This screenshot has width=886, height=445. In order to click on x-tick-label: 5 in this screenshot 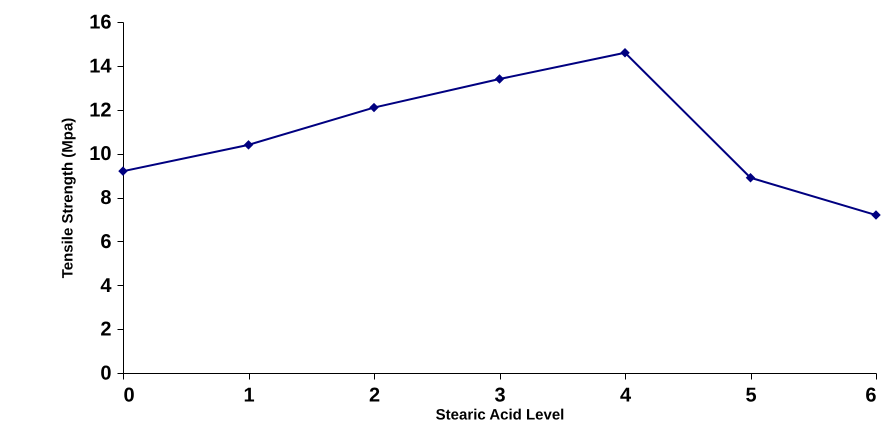, I will do `click(751, 395)`.